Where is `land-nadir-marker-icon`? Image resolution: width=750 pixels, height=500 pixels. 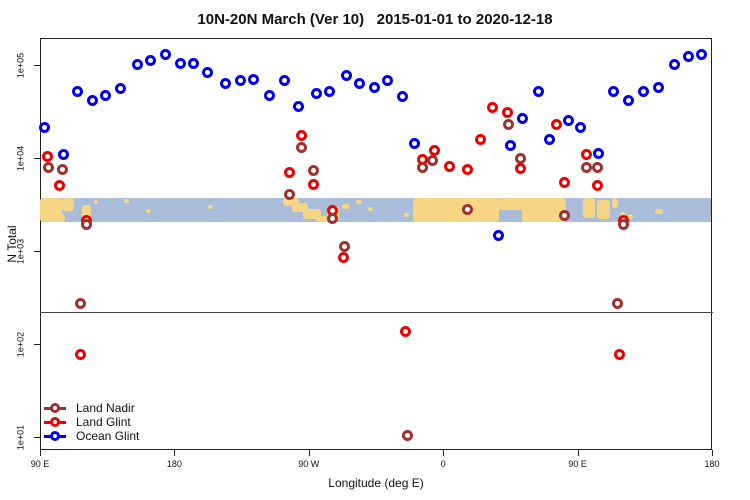 land-nadir-marker-icon is located at coordinates (55, 408).